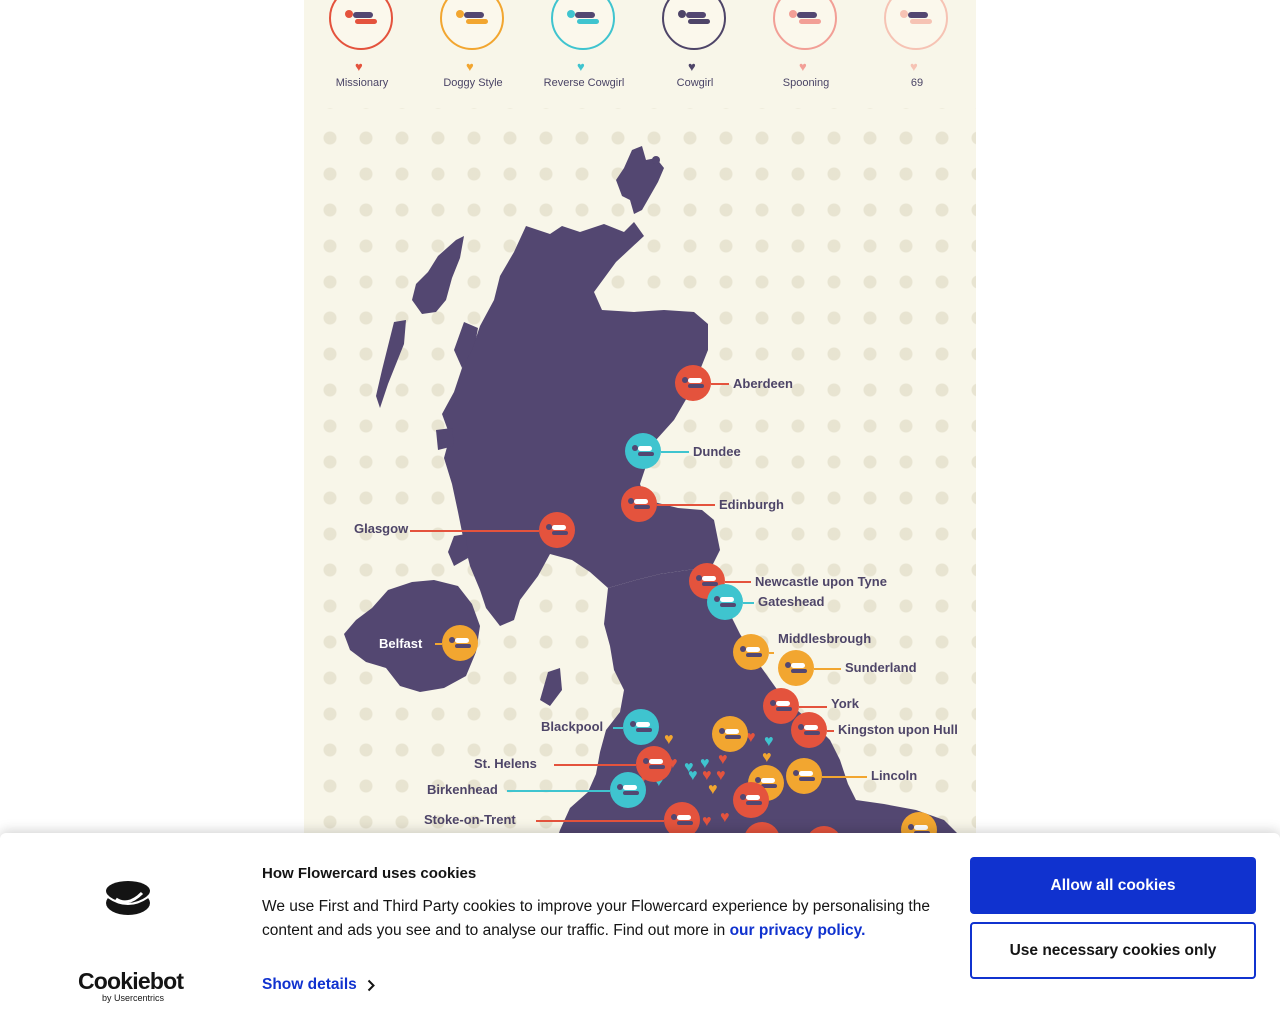  I want to click on cookiebot-brand-name: Cookiebot, so click(131, 981).